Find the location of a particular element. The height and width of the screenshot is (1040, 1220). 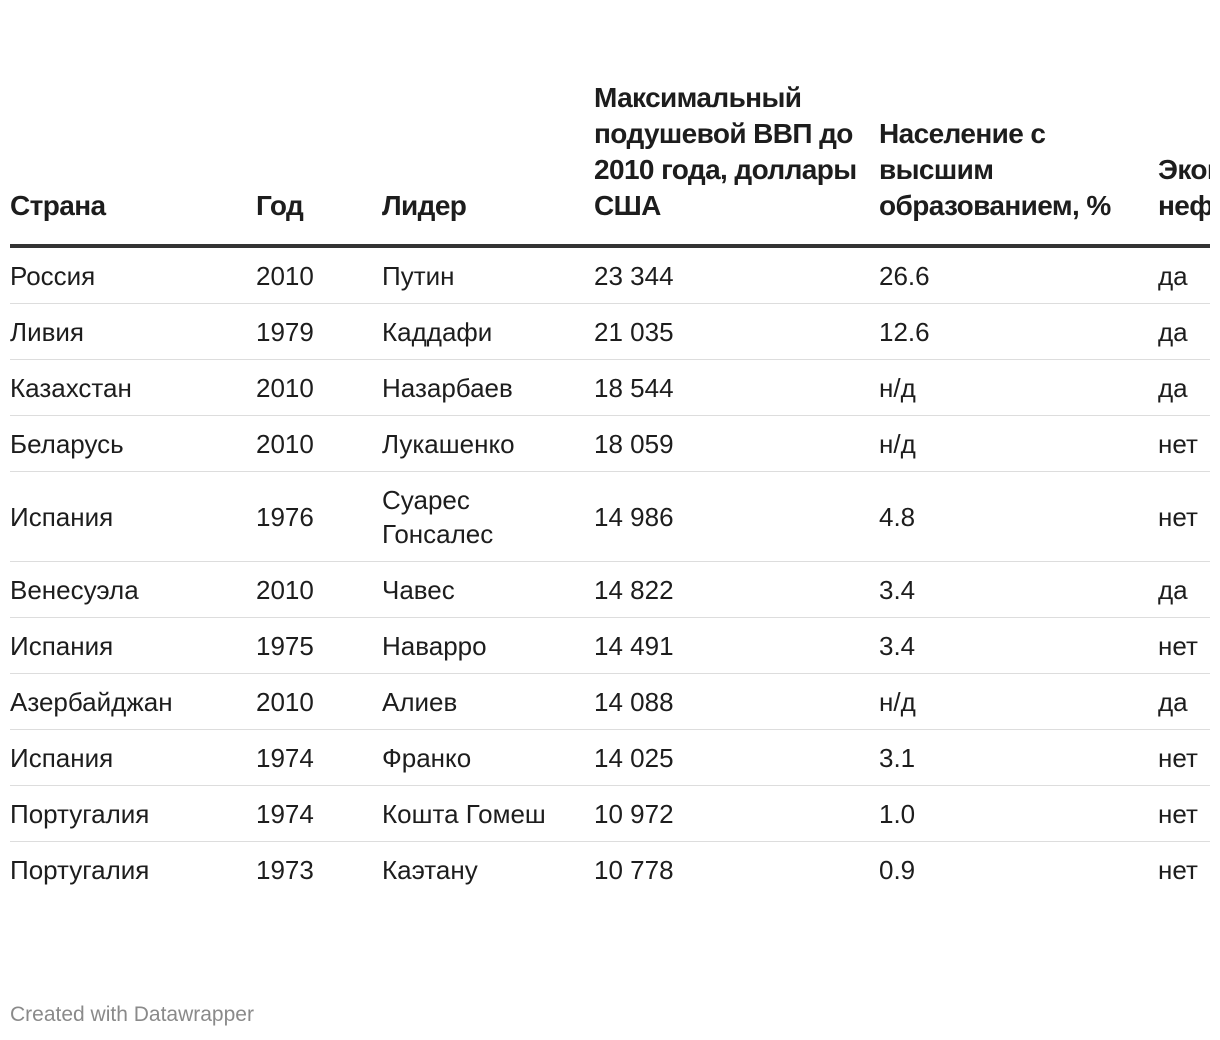

cell-leader: Франко is located at coordinates (488, 757).